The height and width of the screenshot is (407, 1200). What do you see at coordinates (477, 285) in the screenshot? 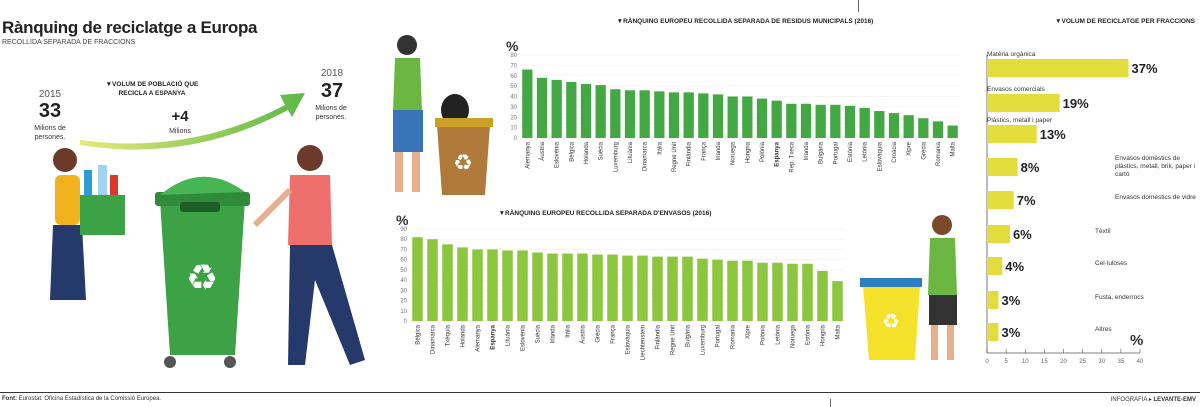
I see `bar-alemanya` at bounding box center [477, 285].